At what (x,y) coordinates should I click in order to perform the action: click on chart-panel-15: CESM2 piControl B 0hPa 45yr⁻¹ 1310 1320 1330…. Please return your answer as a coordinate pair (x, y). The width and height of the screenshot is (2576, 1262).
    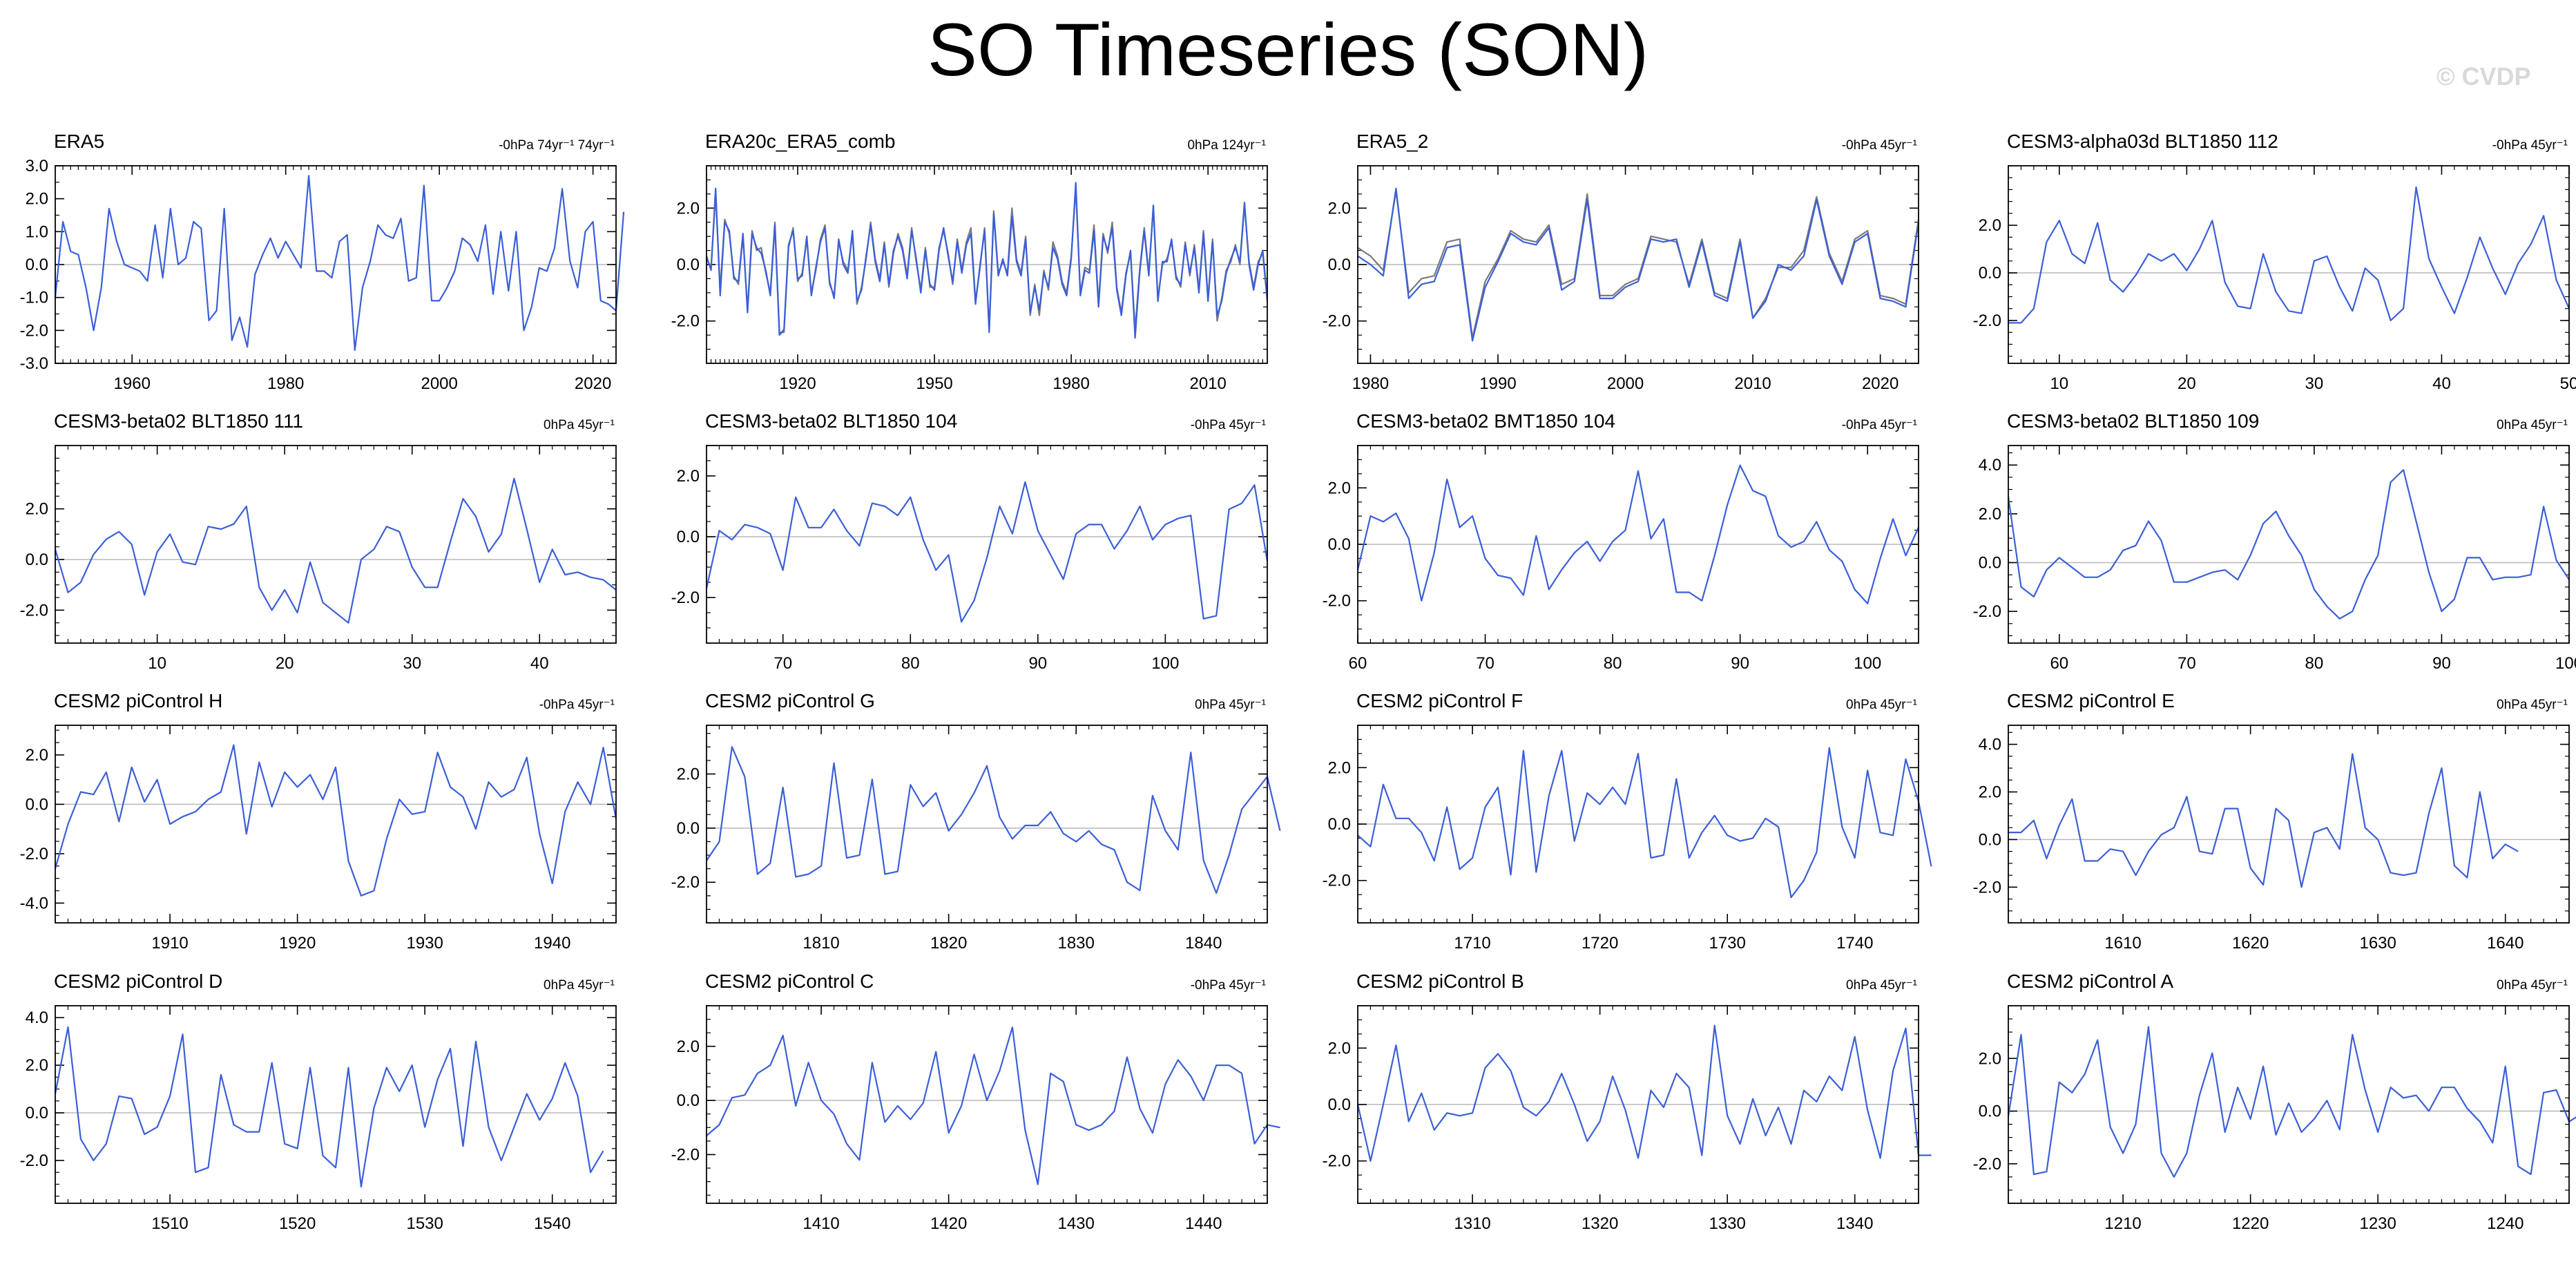
    Looking at the image, I should click on (1627, 1102).